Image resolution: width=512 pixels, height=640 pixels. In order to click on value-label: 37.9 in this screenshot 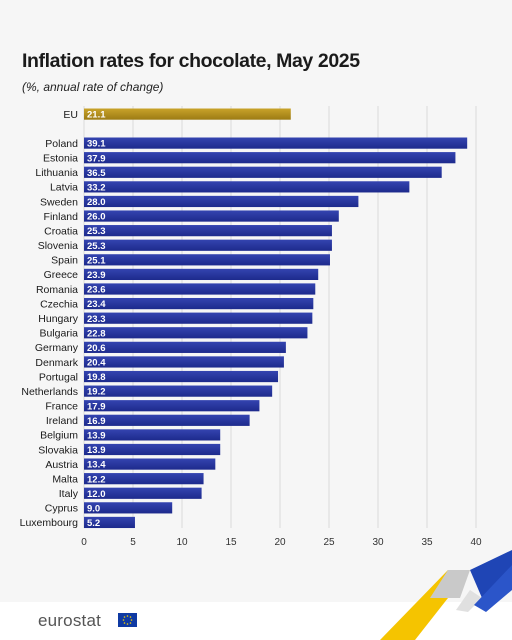, I will do `click(96, 158)`.